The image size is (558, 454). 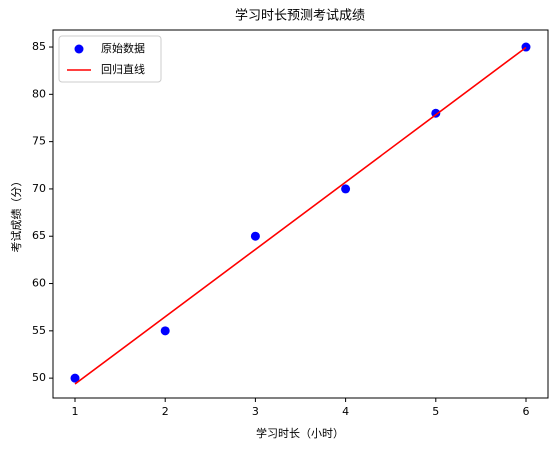 I want to click on x-axis-label: 学习时长（小时）, so click(x=300, y=433).